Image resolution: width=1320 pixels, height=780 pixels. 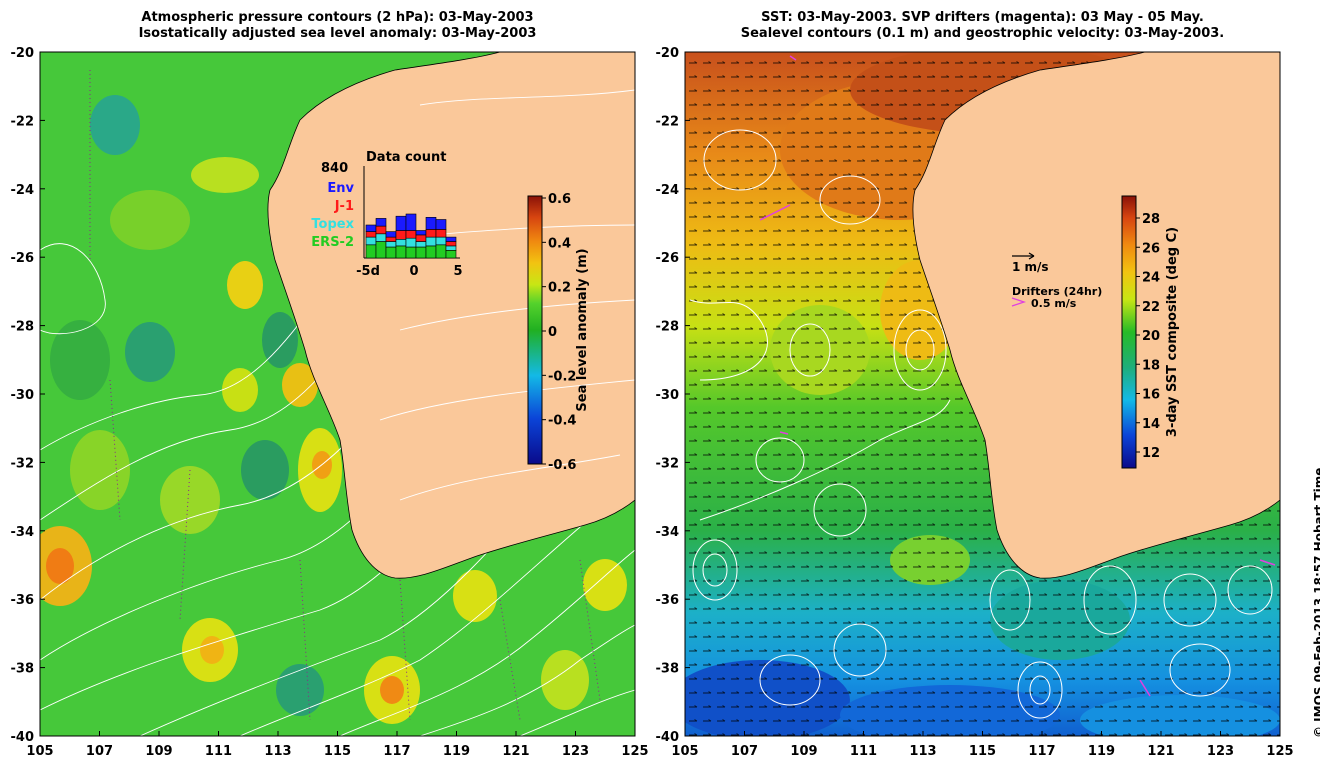 I want to click on data-count-inset: Data count 840 Env J-1 Topex ERS-2 -5d 0 5, so click(x=386, y=214).